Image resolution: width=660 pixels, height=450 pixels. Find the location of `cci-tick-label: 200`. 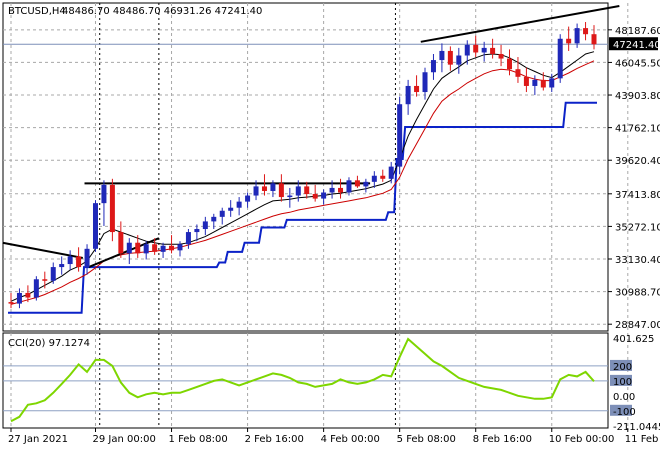

cci-tick-label: 200 is located at coordinates (622, 367).